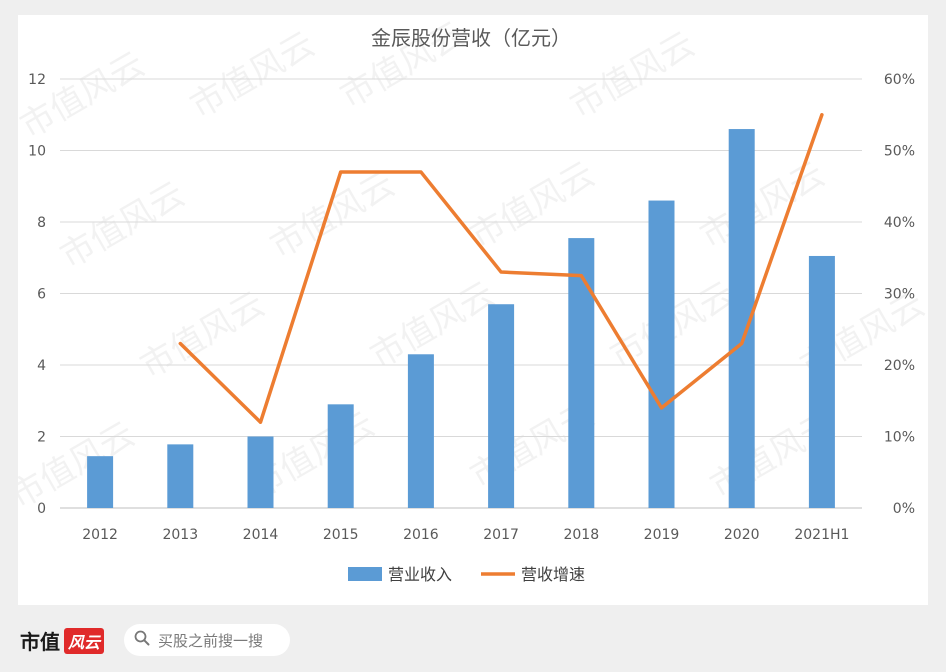 This screenshot has height=672, width=946. What do you see at coordinates (146, 640) in the screenshot?
I see `search-icon` at bounding box center [146, 640].